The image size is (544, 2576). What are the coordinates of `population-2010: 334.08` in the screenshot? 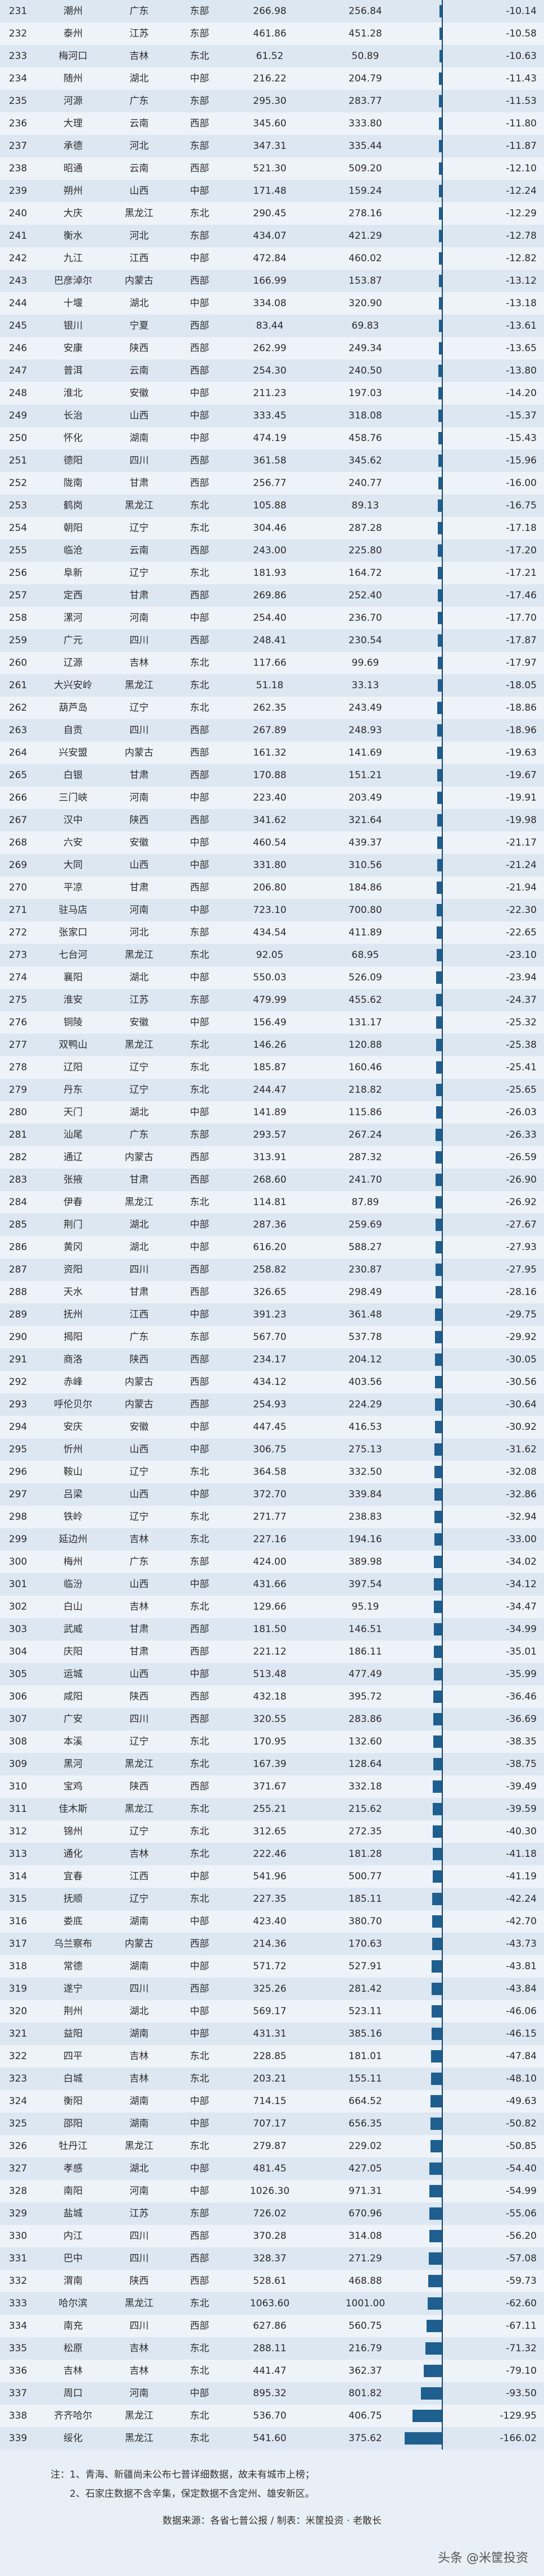 It's located at (270, 304).